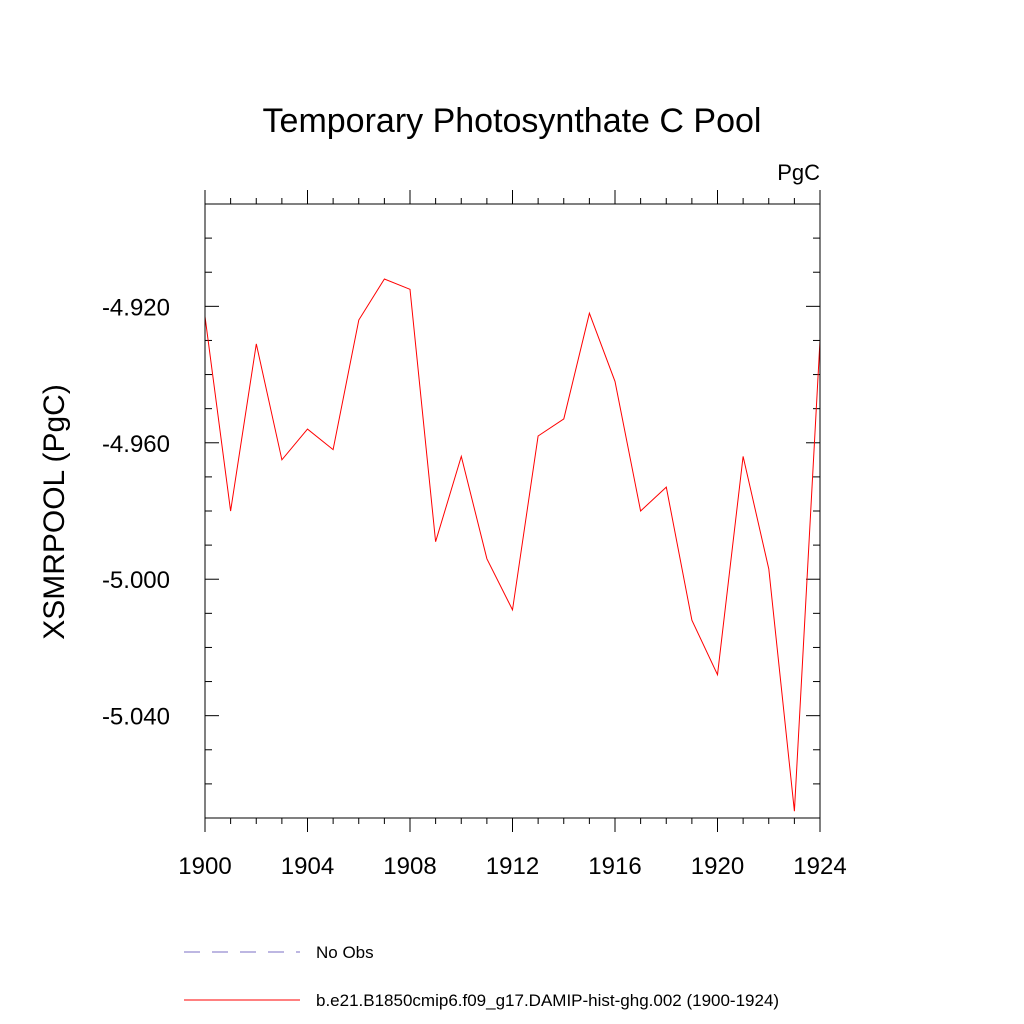 The height and width of the screenshot is (1024, 1024). Describe the element at coordinates (136, 444) in the screenshot. I see `y-tick-label: -4.960` at that location.